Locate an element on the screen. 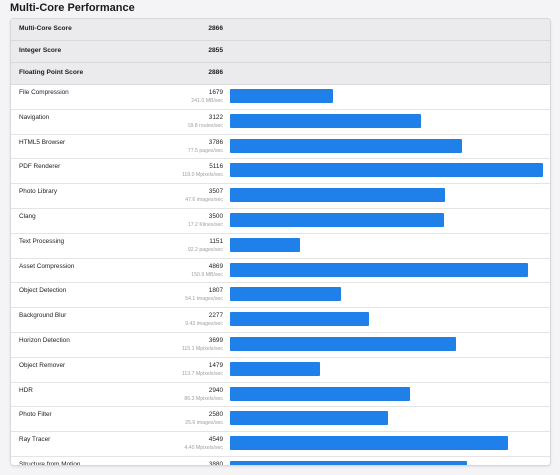 This screenshot has height=475, width=560. benchmark-name: File Compression is located at coordinates (44, 92).